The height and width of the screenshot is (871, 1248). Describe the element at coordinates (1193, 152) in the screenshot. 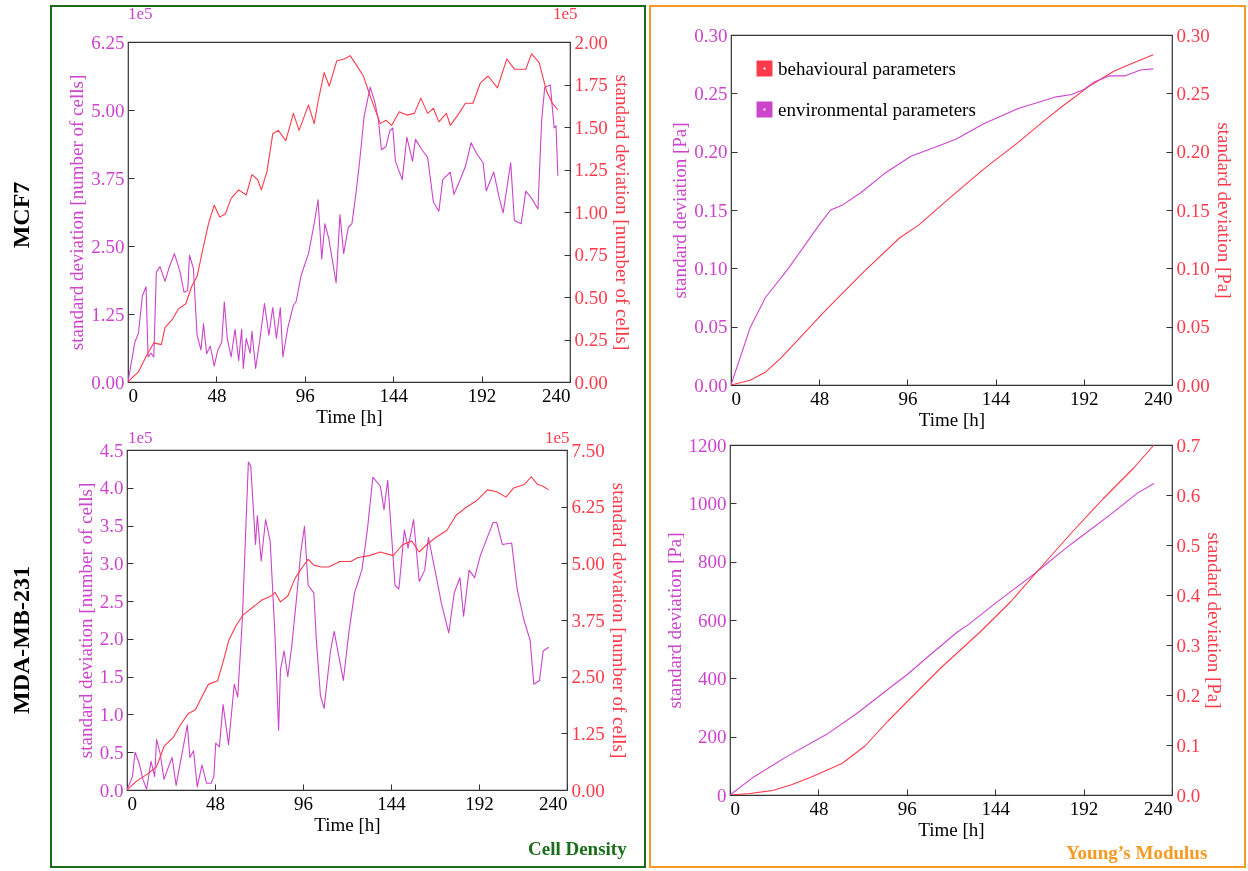

I see `y2-tick-label: 0.20` at that location.